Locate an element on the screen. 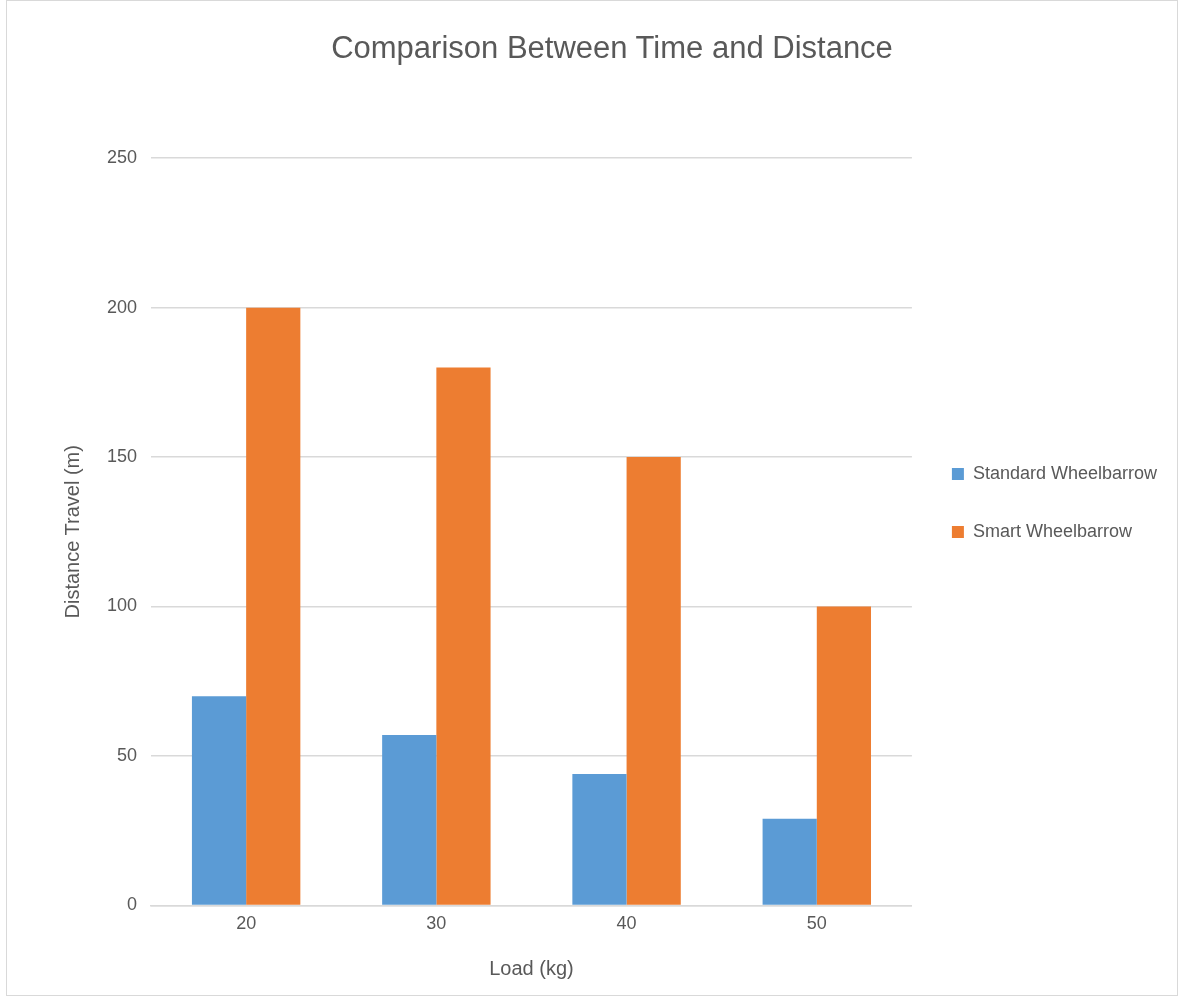 This screenshot has height=996, width=1184. x-tick-label: 20 is located at coordinates (246, 923).